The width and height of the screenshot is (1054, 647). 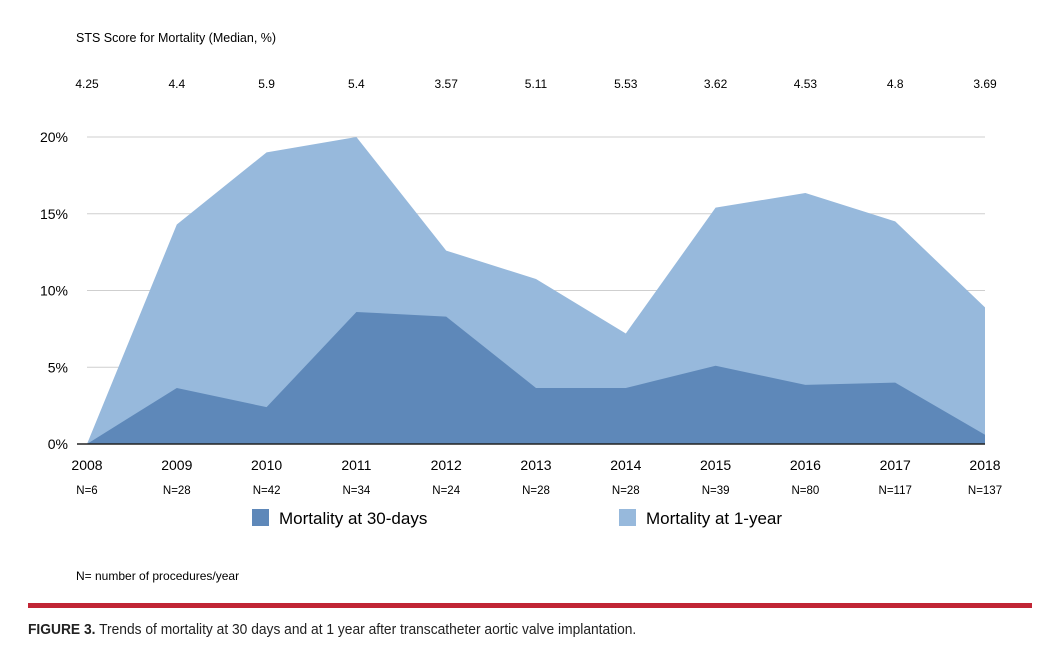 What do you see at coordinates (716, 491) in the screenshot?
I see `n-label: N=39` at bounding box center [716, 491].